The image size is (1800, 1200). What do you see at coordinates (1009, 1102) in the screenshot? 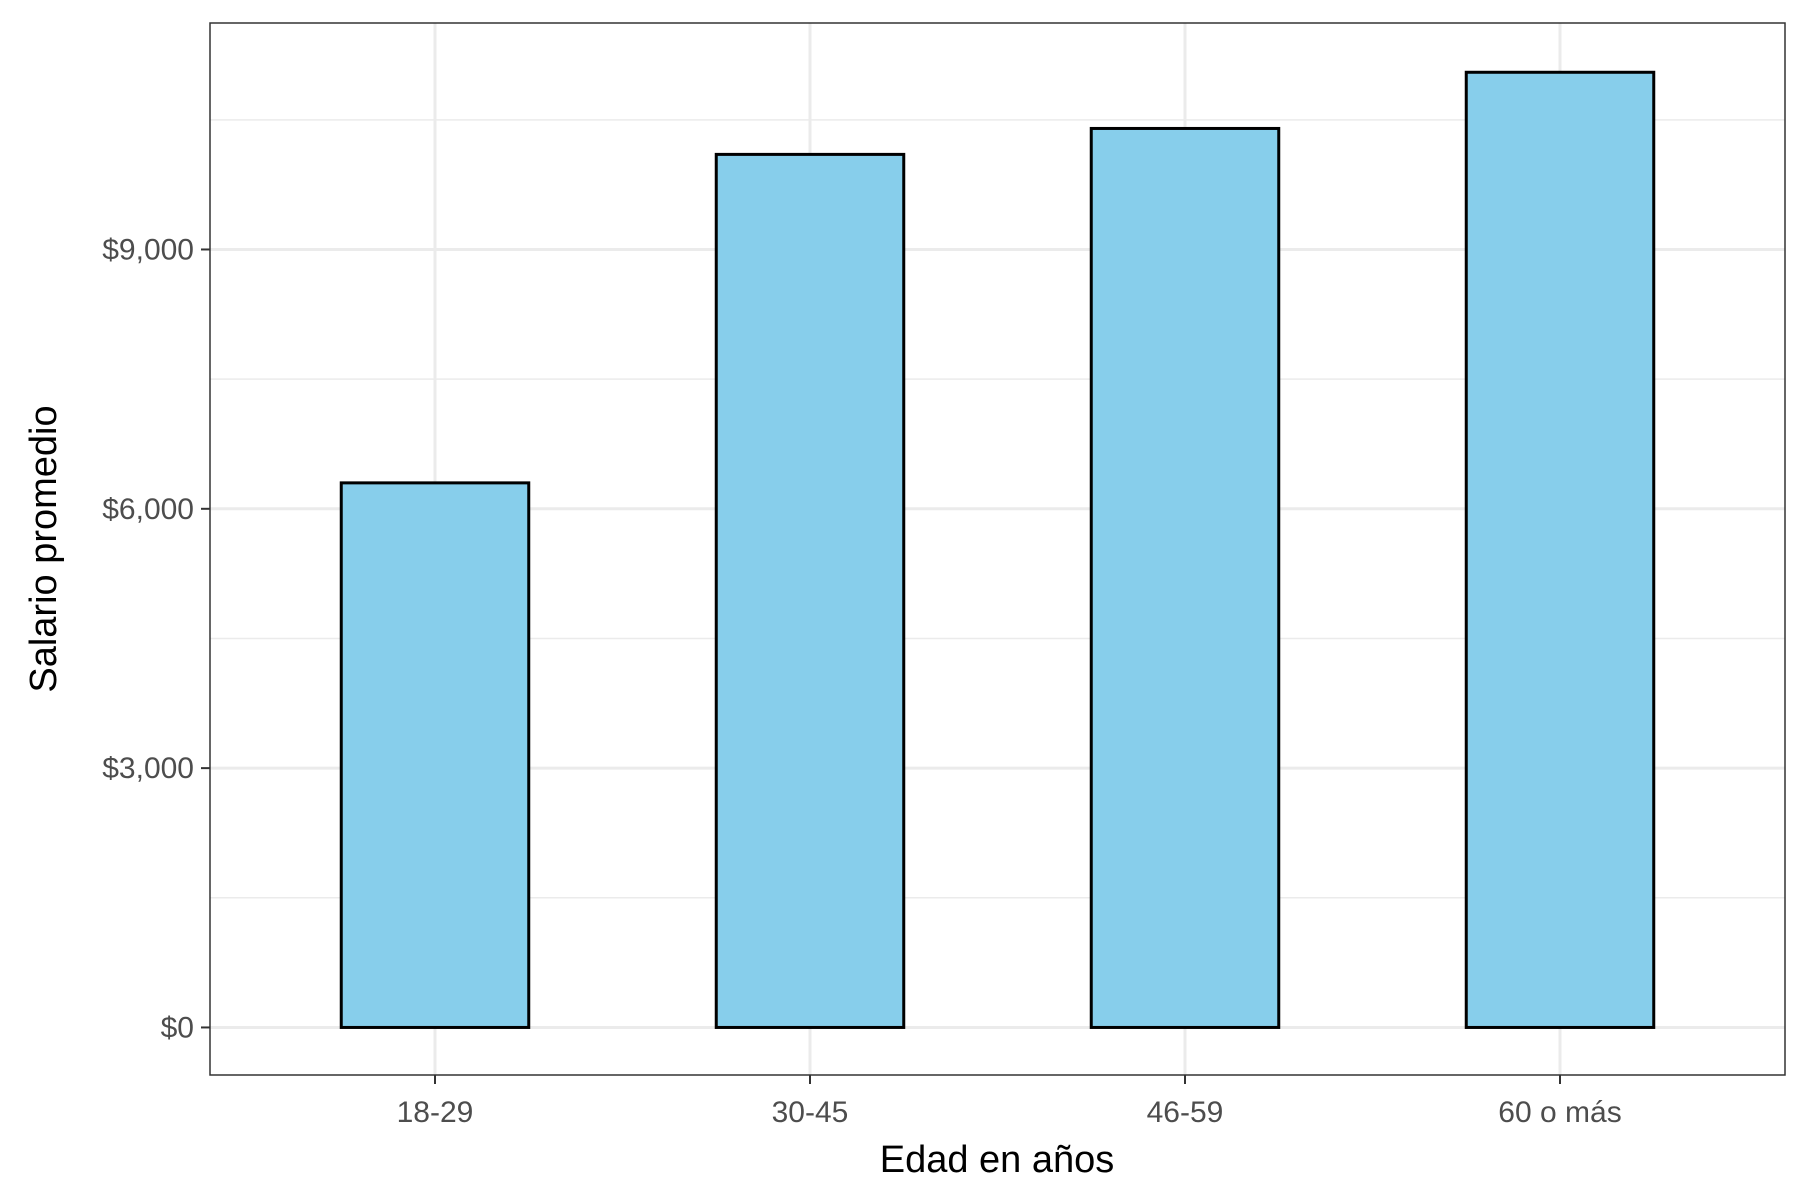
I see `x-axis-ticks: 18-29 30-45 46-59 60 o más` at bounding box center [1009, 1102].